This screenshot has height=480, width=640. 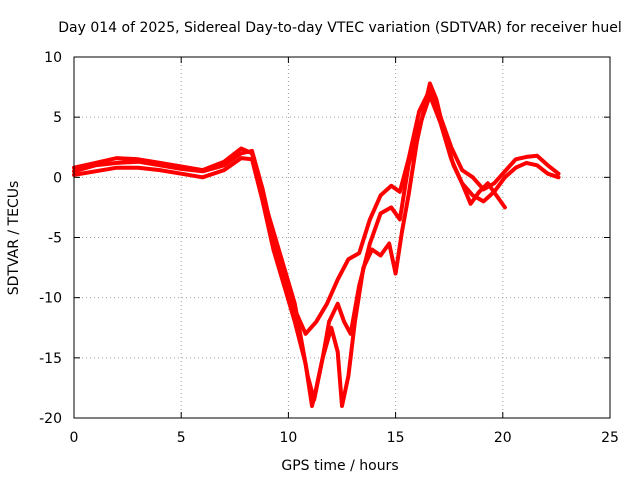 What do you see at coordinates (14, 238) in the screenshot?
I see `y-axis-label: SDTVAR / TECUs` at bounding box center [14, 238].